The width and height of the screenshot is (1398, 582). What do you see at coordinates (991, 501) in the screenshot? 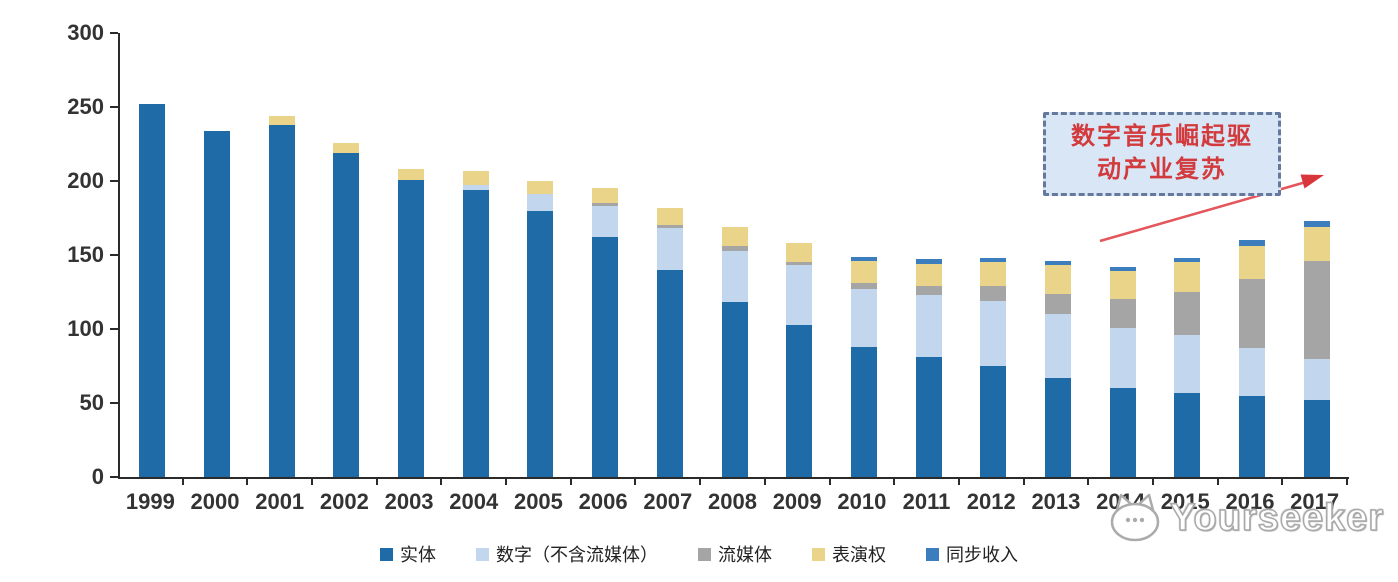
I see `x-axis-label: 2012` at bounding box center [991, 501].